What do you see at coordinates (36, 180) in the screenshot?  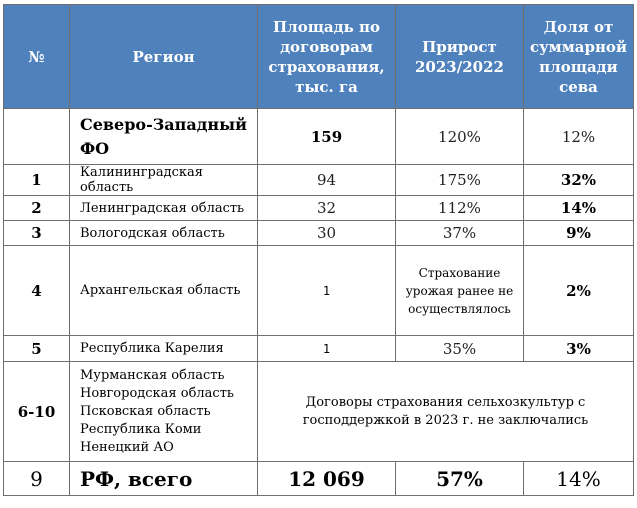 I see `row-num: 1` at bounding box center [36, 180].